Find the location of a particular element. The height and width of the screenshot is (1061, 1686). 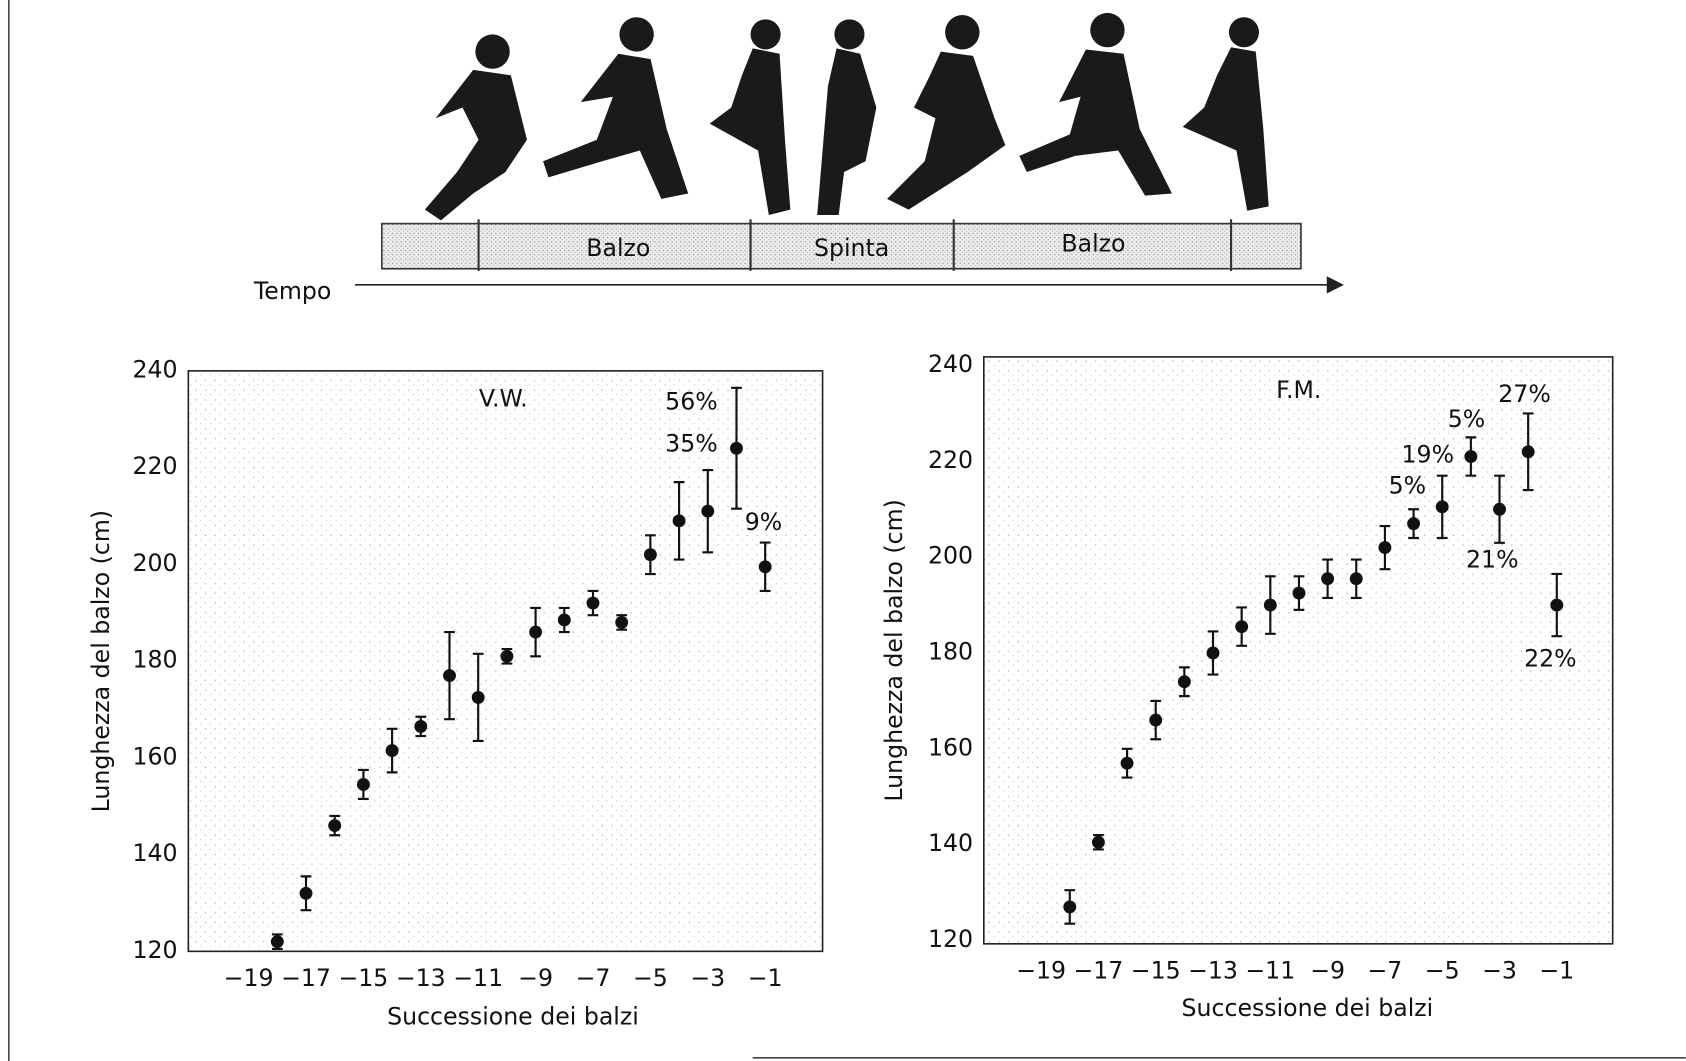

chart-title: V.W. is located at coordinates (503, 398).